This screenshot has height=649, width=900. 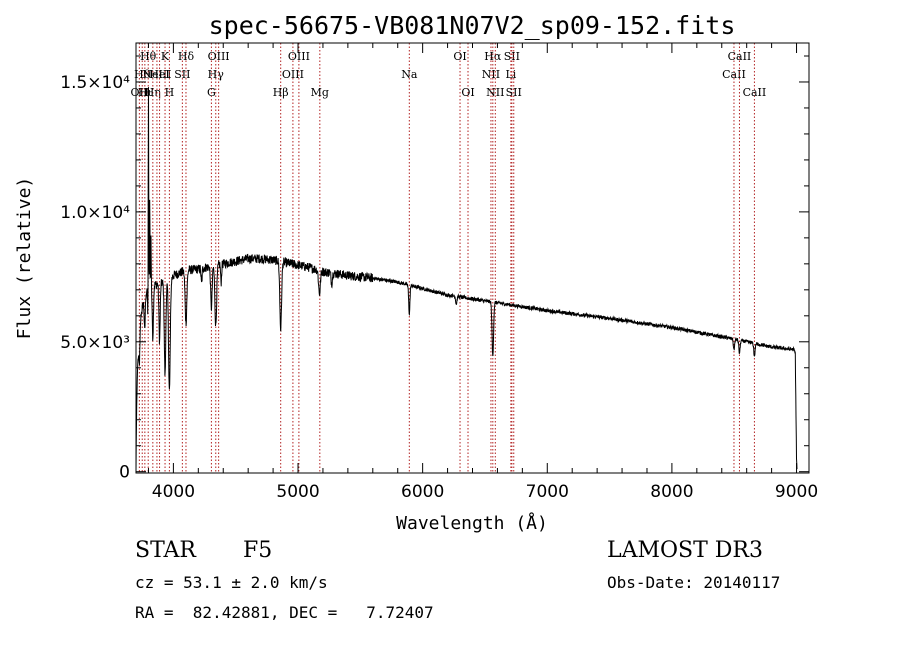 What do you see at coordinates (299, 56) in the screenshot?
I see `marker-label-16: OIII` at bounding box center [299, 56].